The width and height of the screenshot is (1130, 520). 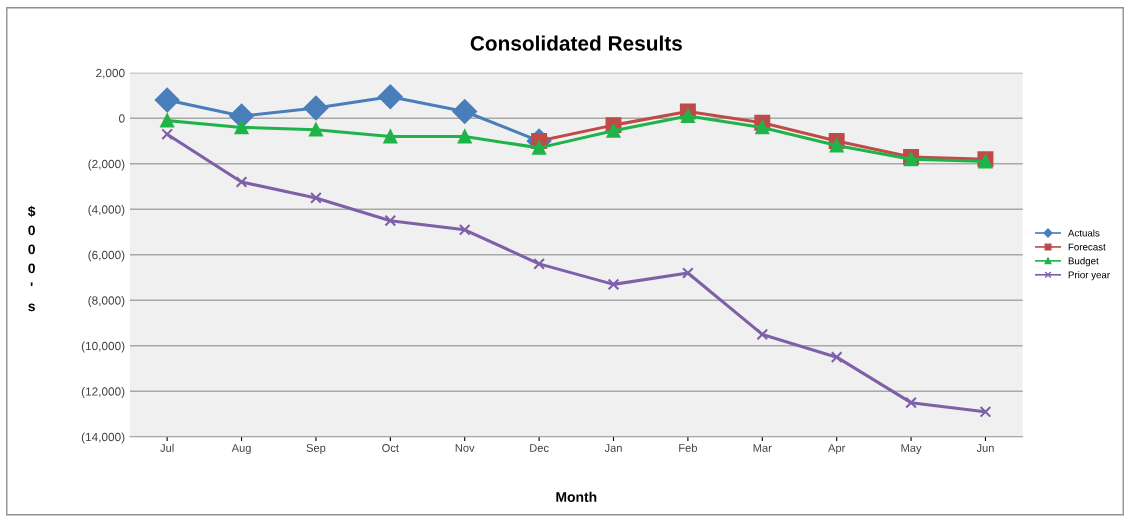 I want to click on x-tick-label: Jul, so click(x=167, y=447).